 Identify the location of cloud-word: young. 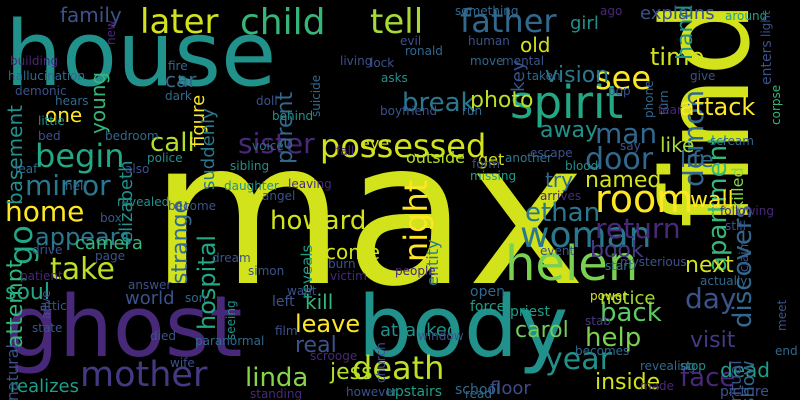
(98, 102).